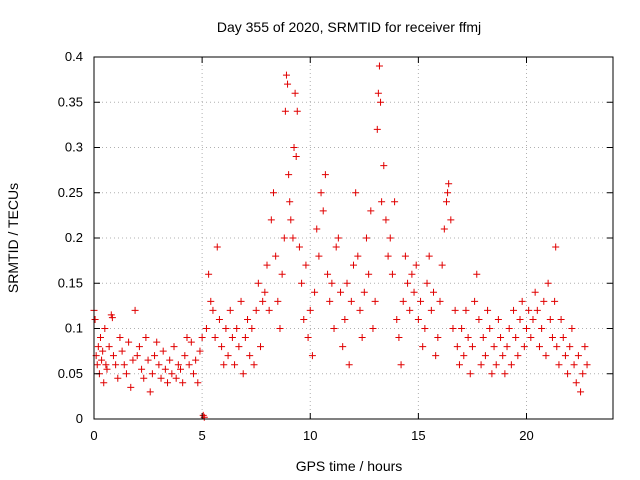  I want to click on x-tick-label: 20, so click(526, 435).